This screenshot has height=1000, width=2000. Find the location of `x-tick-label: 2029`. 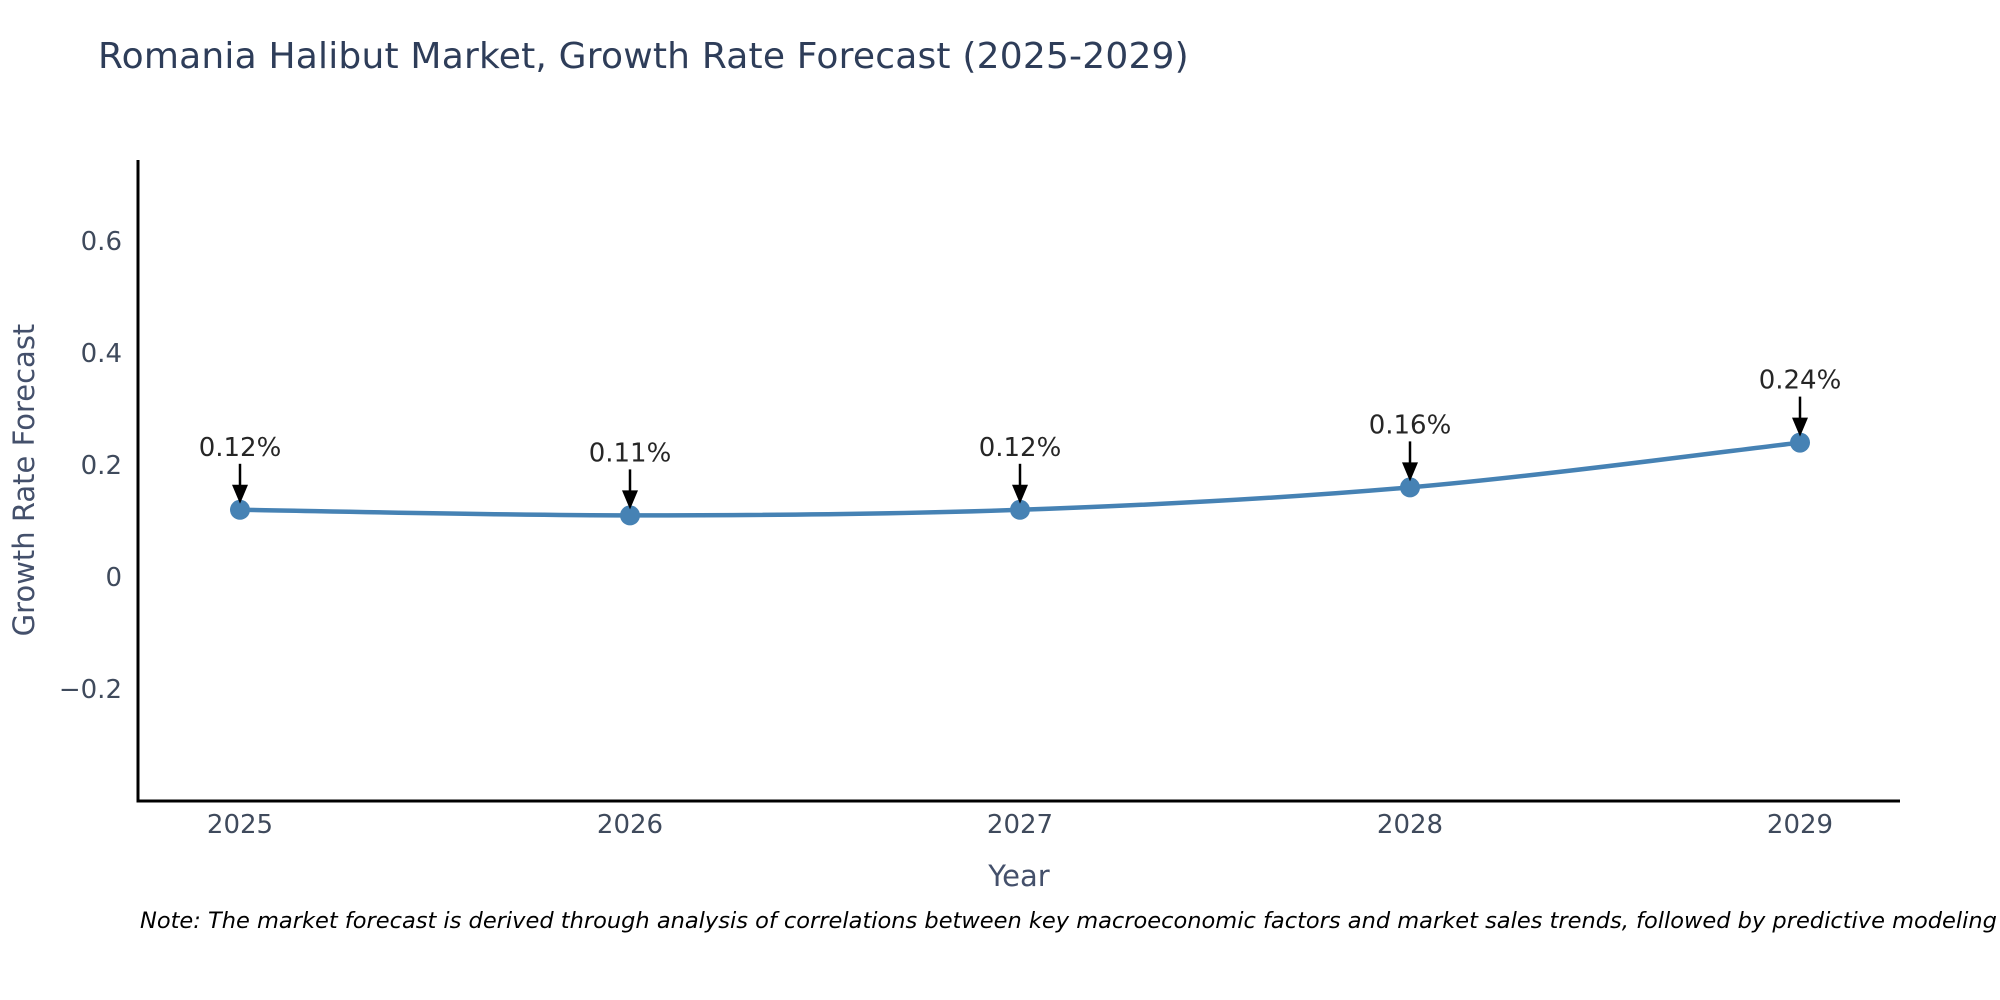

x-tick-label: 2029 is located at coordinates (1800, 825).